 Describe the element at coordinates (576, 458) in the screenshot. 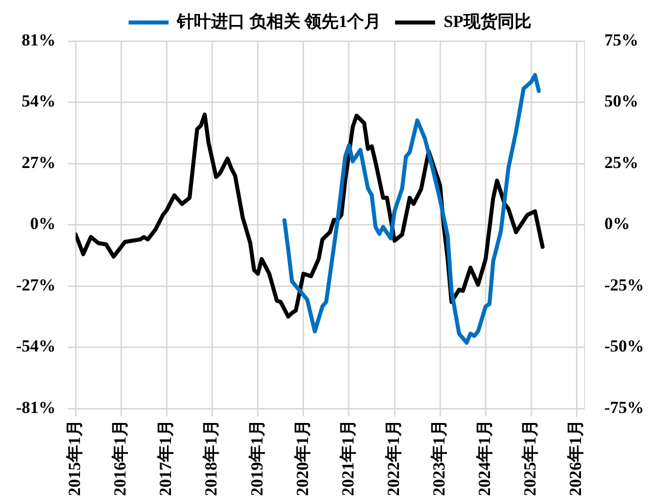

I see `x-tick-label: 2026年1月` at that location.